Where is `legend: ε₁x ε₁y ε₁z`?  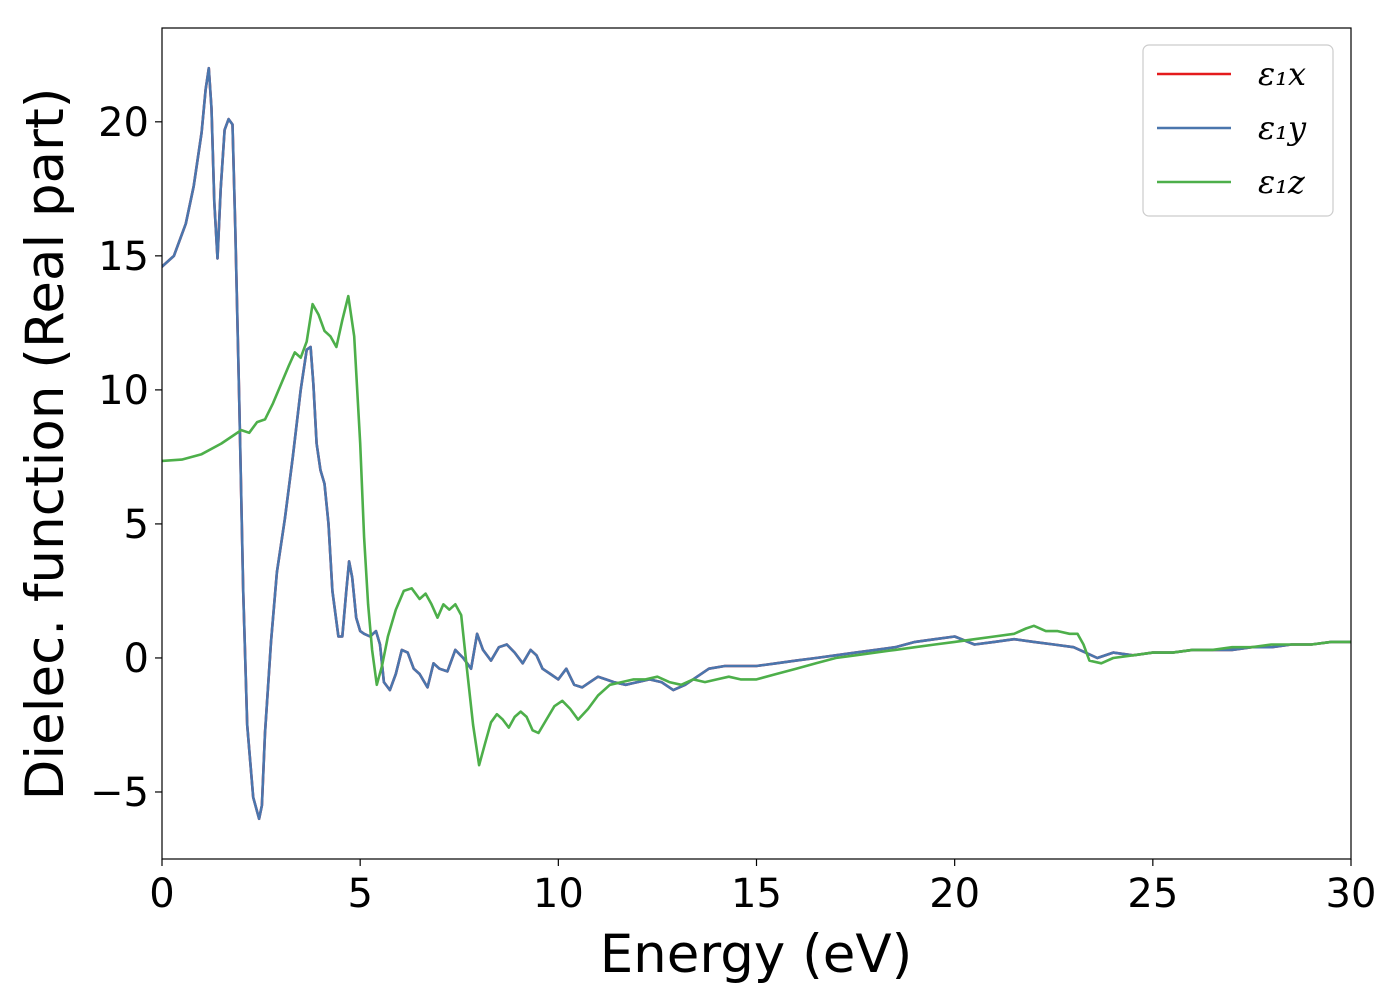
legend: ε₁x ε₁y ε₁z is located at coordinates (1238, 130).